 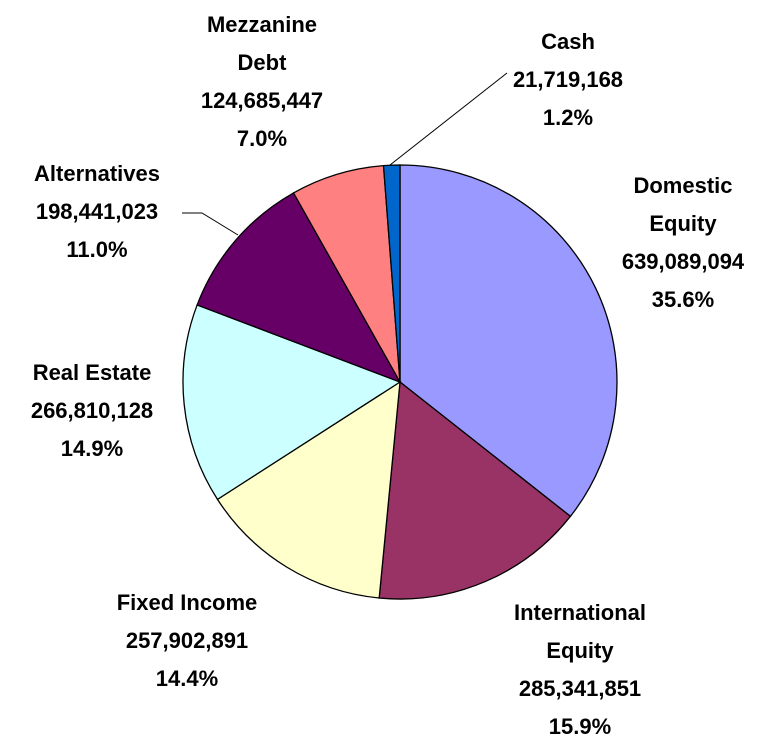 I want to click on slice-label: Real Estate 266,810,128 14.9%, so click(x=101, y=411).